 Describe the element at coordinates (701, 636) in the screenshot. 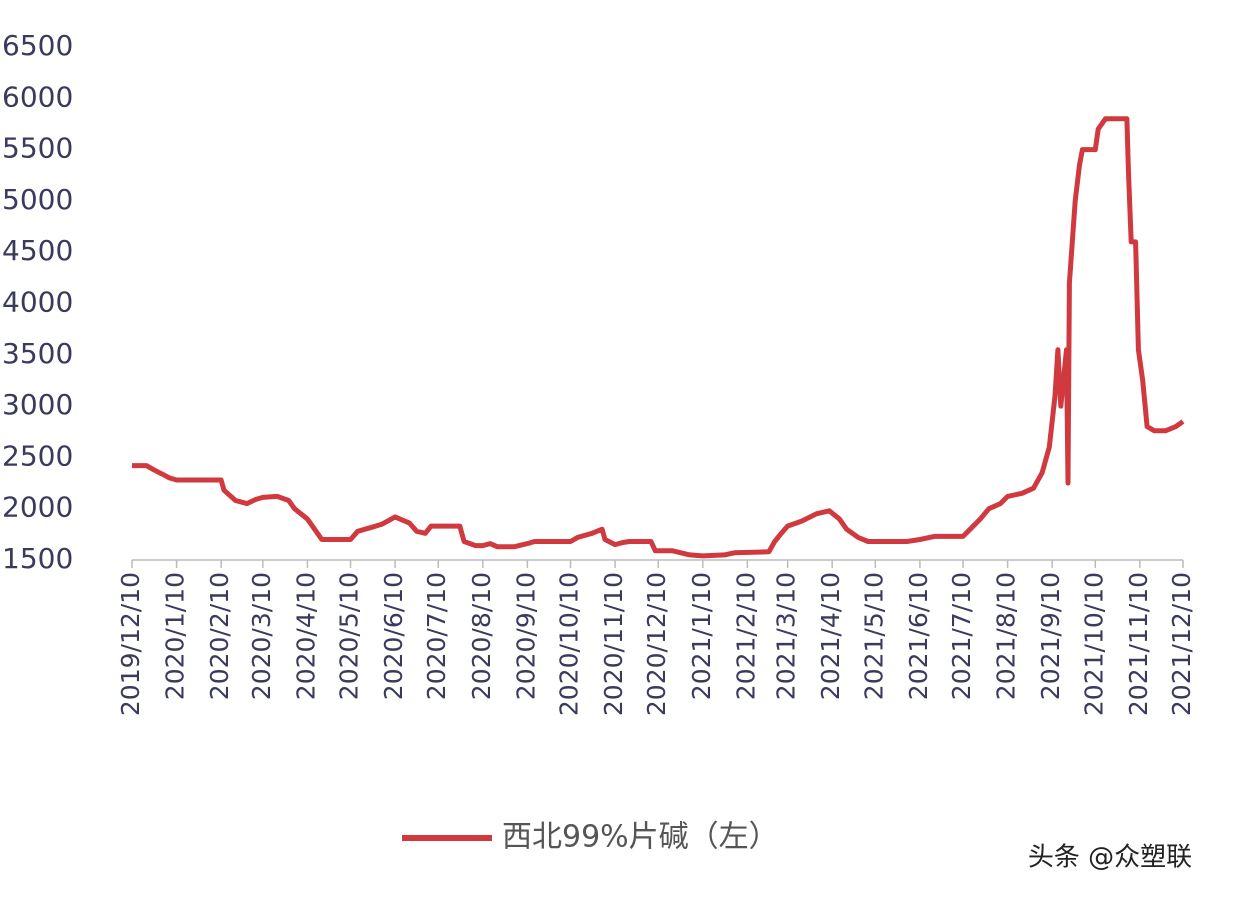

I see `x-tick-label: 2021/1/10` at that location.